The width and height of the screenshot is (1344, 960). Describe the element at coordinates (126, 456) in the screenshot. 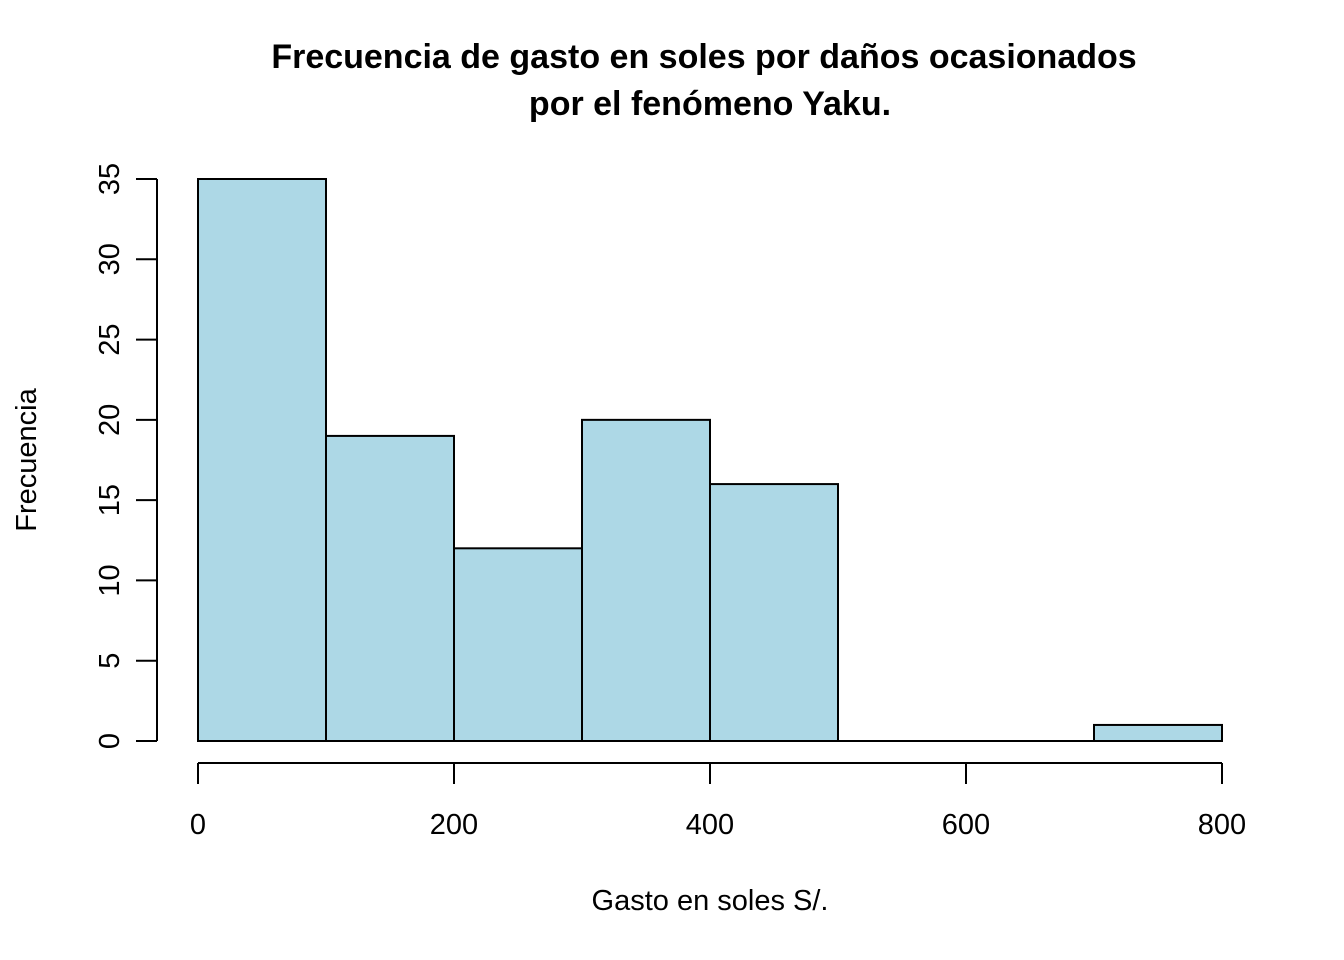

I see `y-axis: 0 5 10 15 20 25 30 35` at that location.